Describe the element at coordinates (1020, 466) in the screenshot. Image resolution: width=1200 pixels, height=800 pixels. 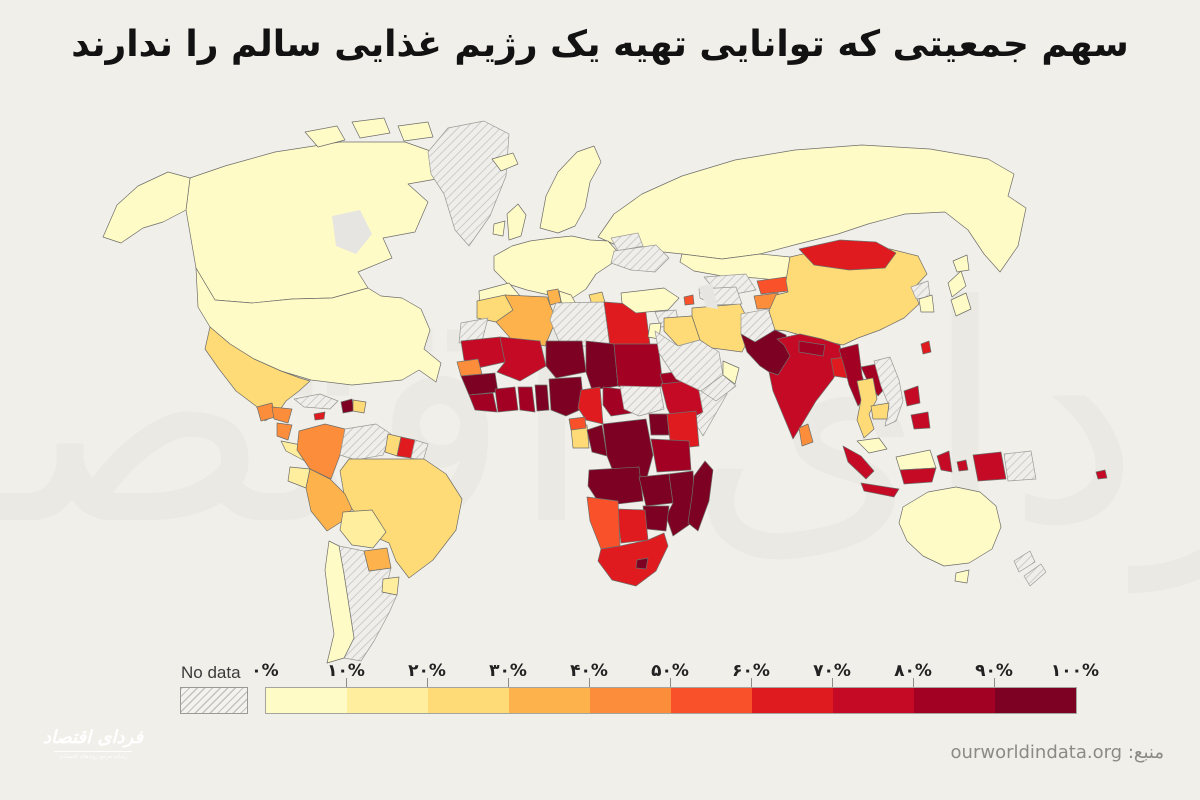
I see `country-png` at that location.